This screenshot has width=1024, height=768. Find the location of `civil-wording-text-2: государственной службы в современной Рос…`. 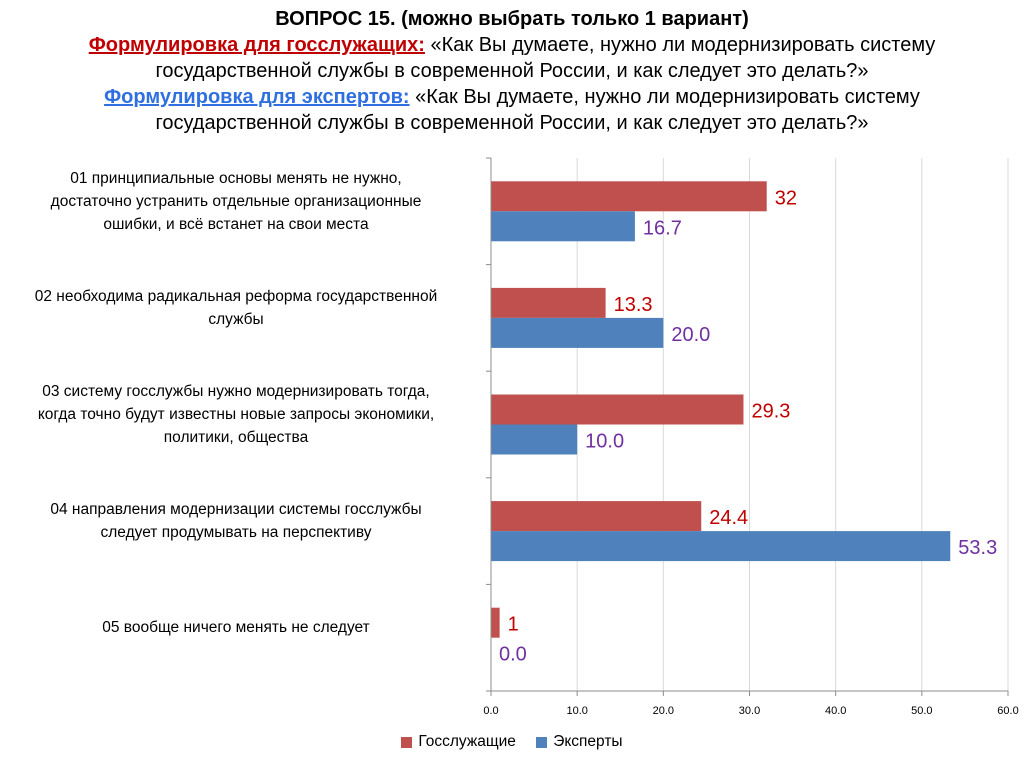

civil-wording-text-2: государственной службы в современной Рос… is located at coordinates (512, 71).